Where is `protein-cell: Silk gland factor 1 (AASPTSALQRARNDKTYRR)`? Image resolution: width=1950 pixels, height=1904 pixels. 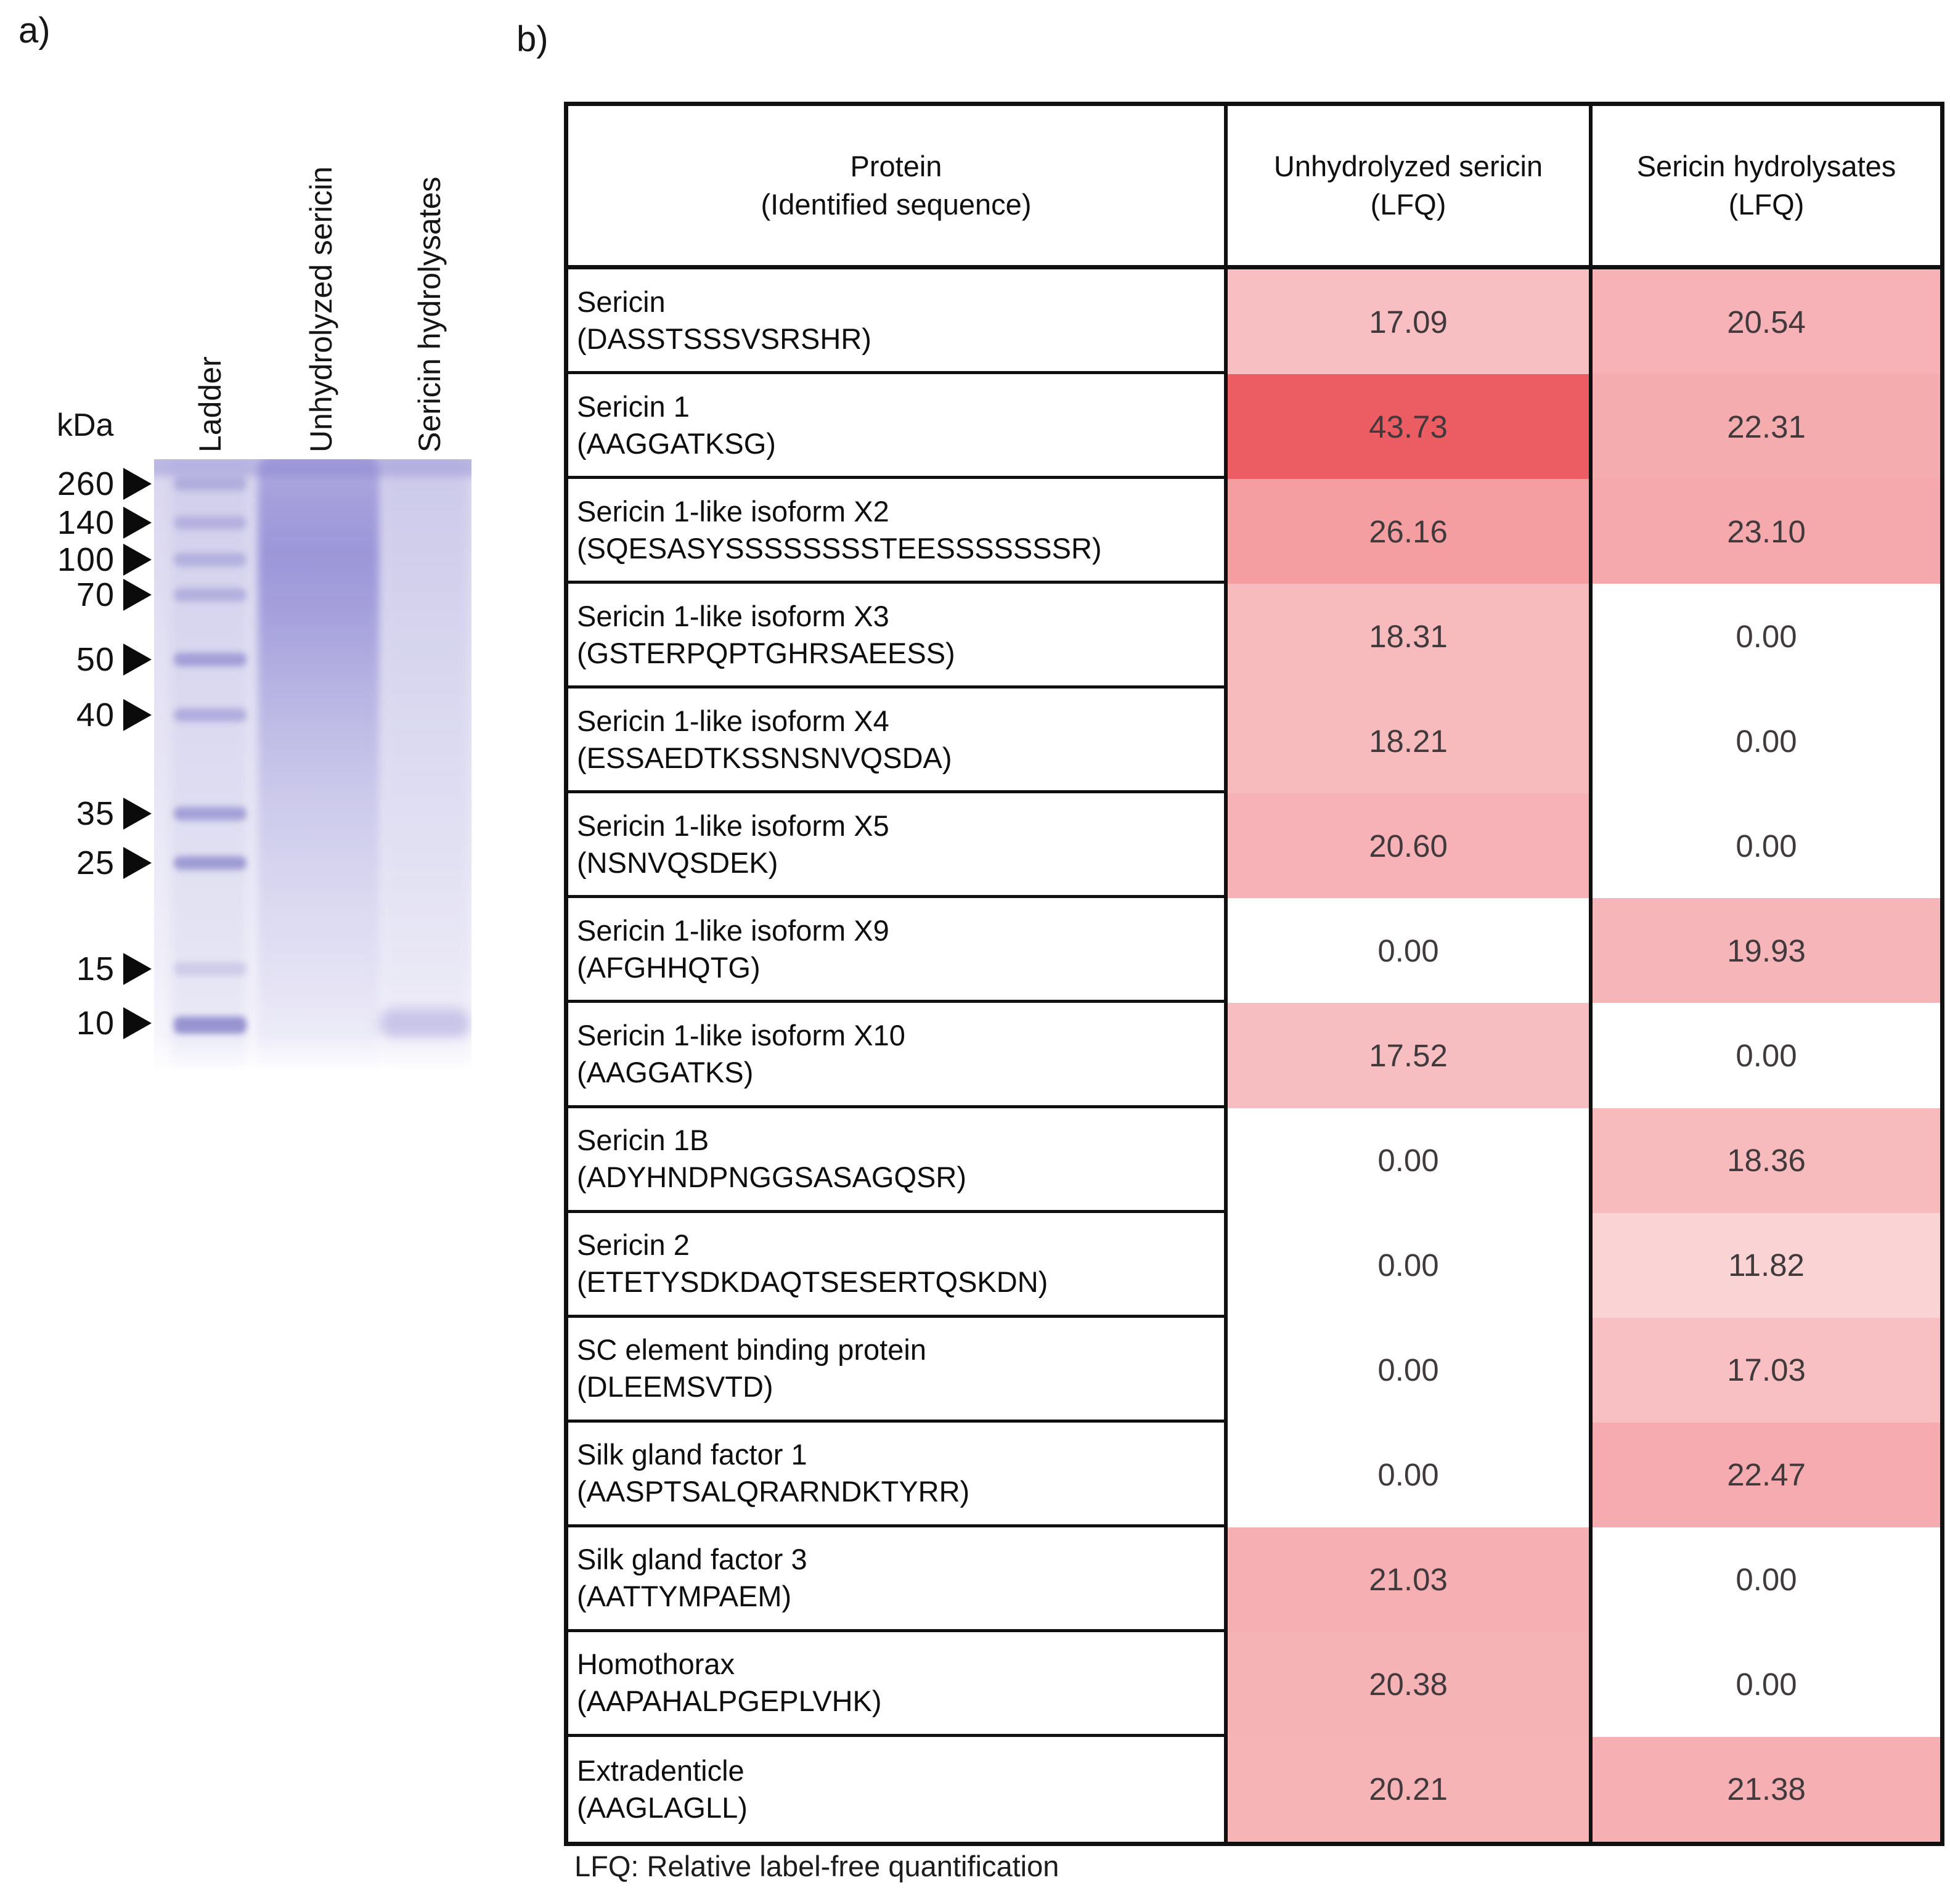 protein-cell: Silk gland factor 1 (AASPTSALQRARNDKTYRR) is located at coordinates (896, 1475).